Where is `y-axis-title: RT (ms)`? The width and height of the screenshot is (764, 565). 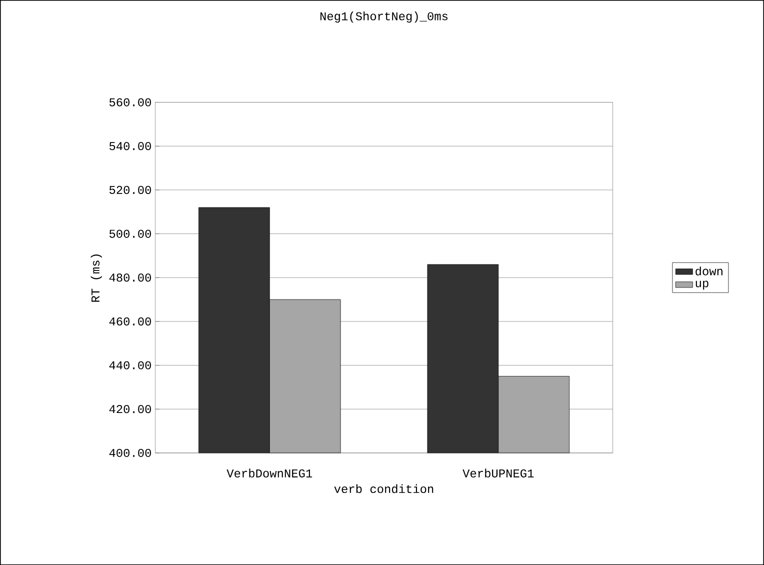
y-axis-title: RT (ms) is located at coordinates (96, 278).